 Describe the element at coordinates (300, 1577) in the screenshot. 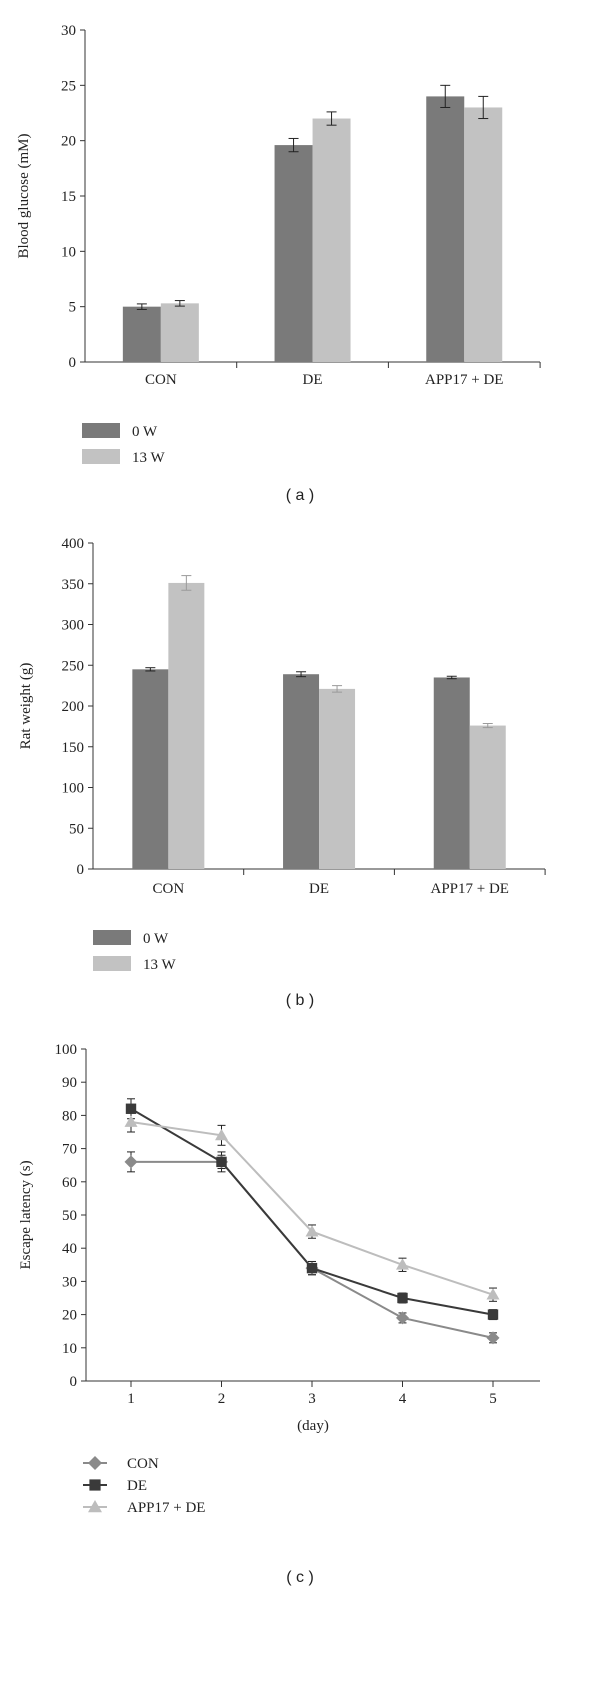

I see `panel-label: ( c )` at that location.